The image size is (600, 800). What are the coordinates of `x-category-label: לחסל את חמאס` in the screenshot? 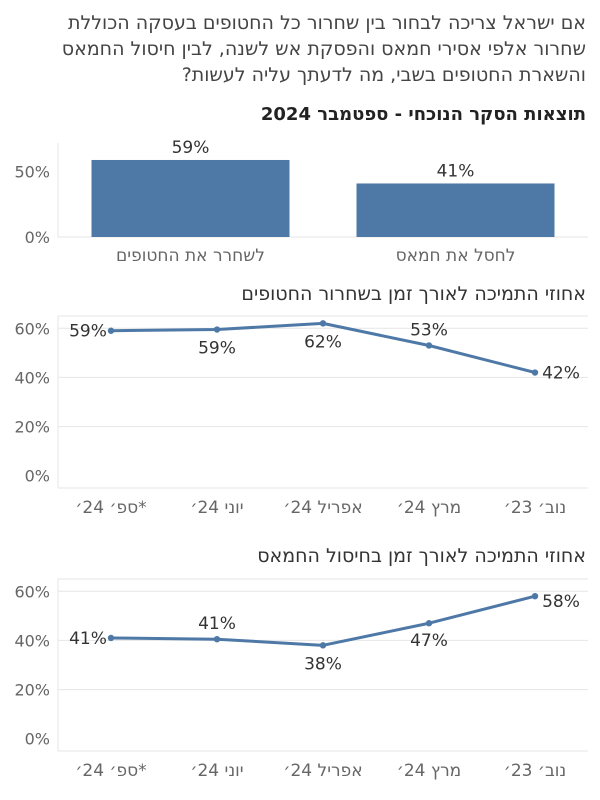 It's located at (456, 256).